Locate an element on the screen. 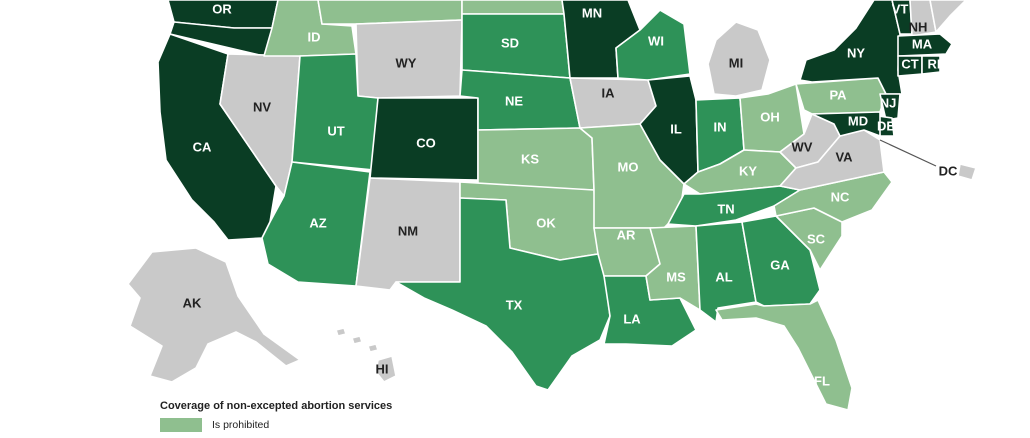 The height and width of the screenshot is (438, 1030). label-wy: WY is located at coordinates (406, 62).